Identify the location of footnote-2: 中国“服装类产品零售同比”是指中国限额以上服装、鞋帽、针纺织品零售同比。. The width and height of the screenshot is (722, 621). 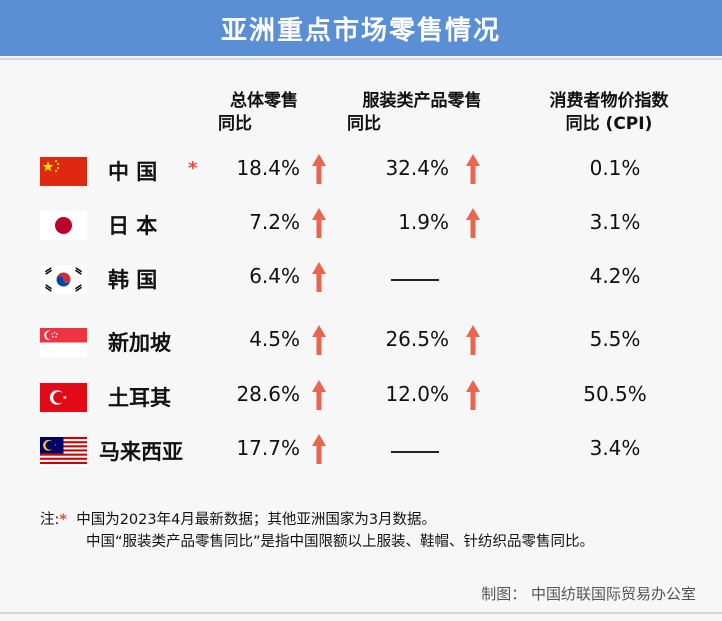
(340, 540).